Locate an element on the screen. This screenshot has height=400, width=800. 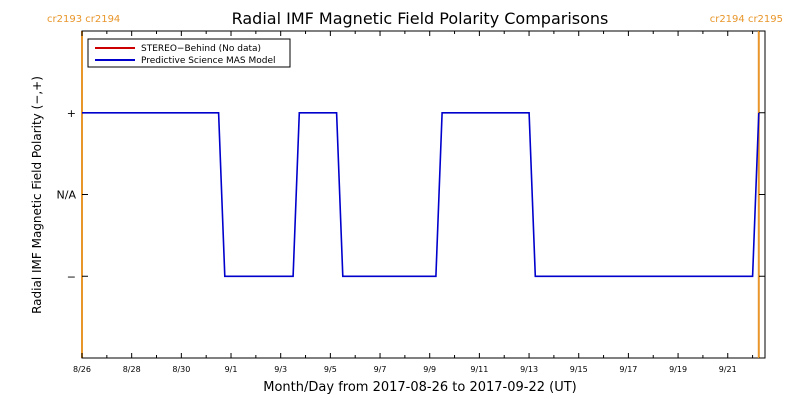
carrington-label-right: cr2194 cr2195 is located at coordinates (746, 19).